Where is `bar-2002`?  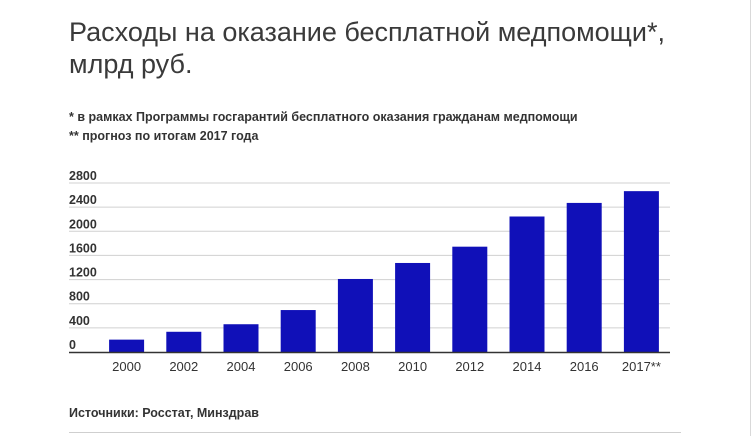 bar-2002 is located at coordinates (184, 341).